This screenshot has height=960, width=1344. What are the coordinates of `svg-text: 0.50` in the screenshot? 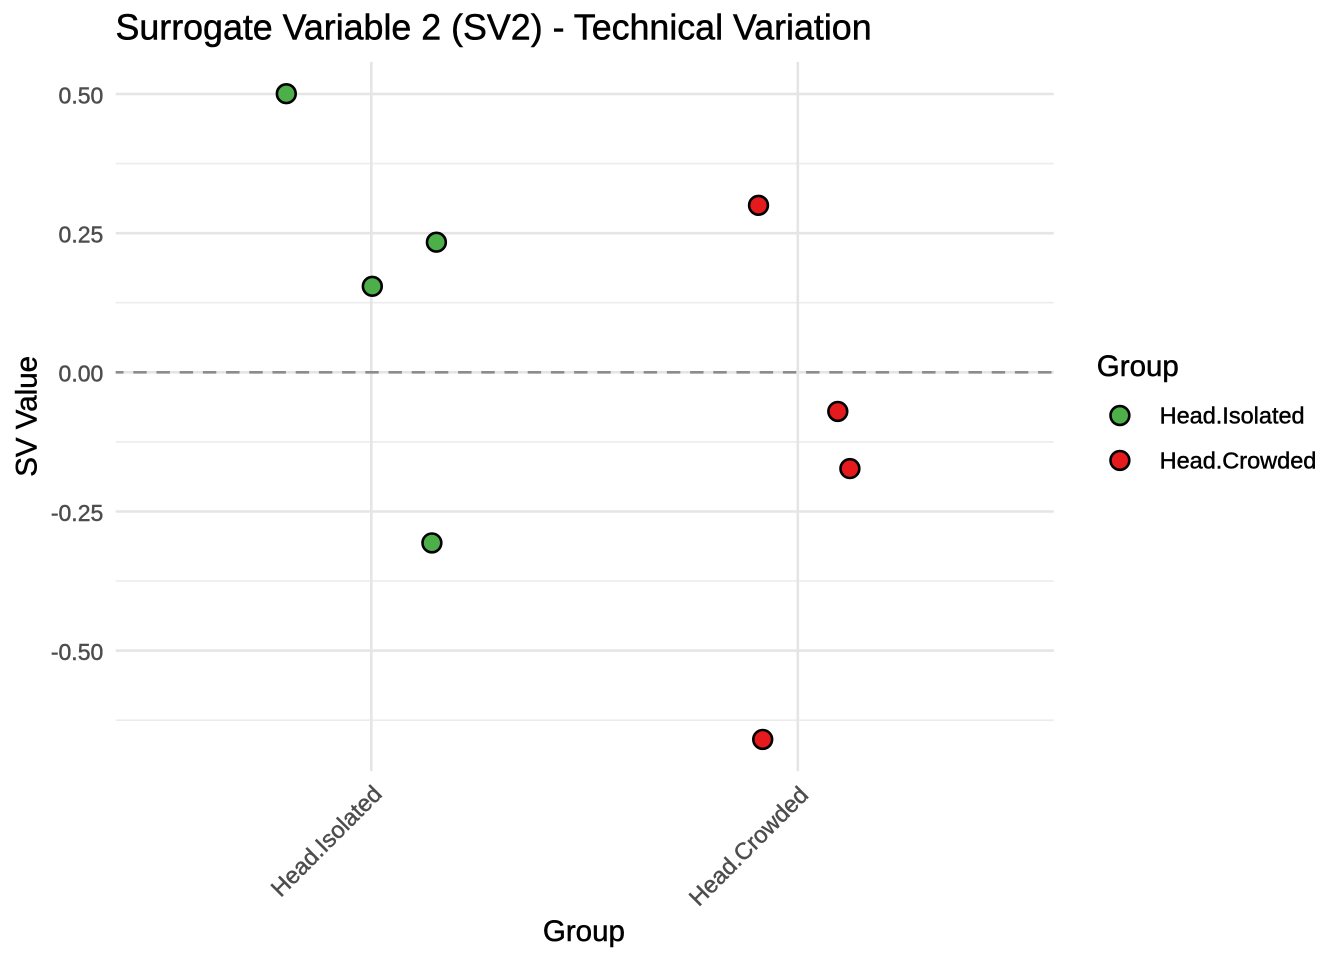 It's located at (81, 95).